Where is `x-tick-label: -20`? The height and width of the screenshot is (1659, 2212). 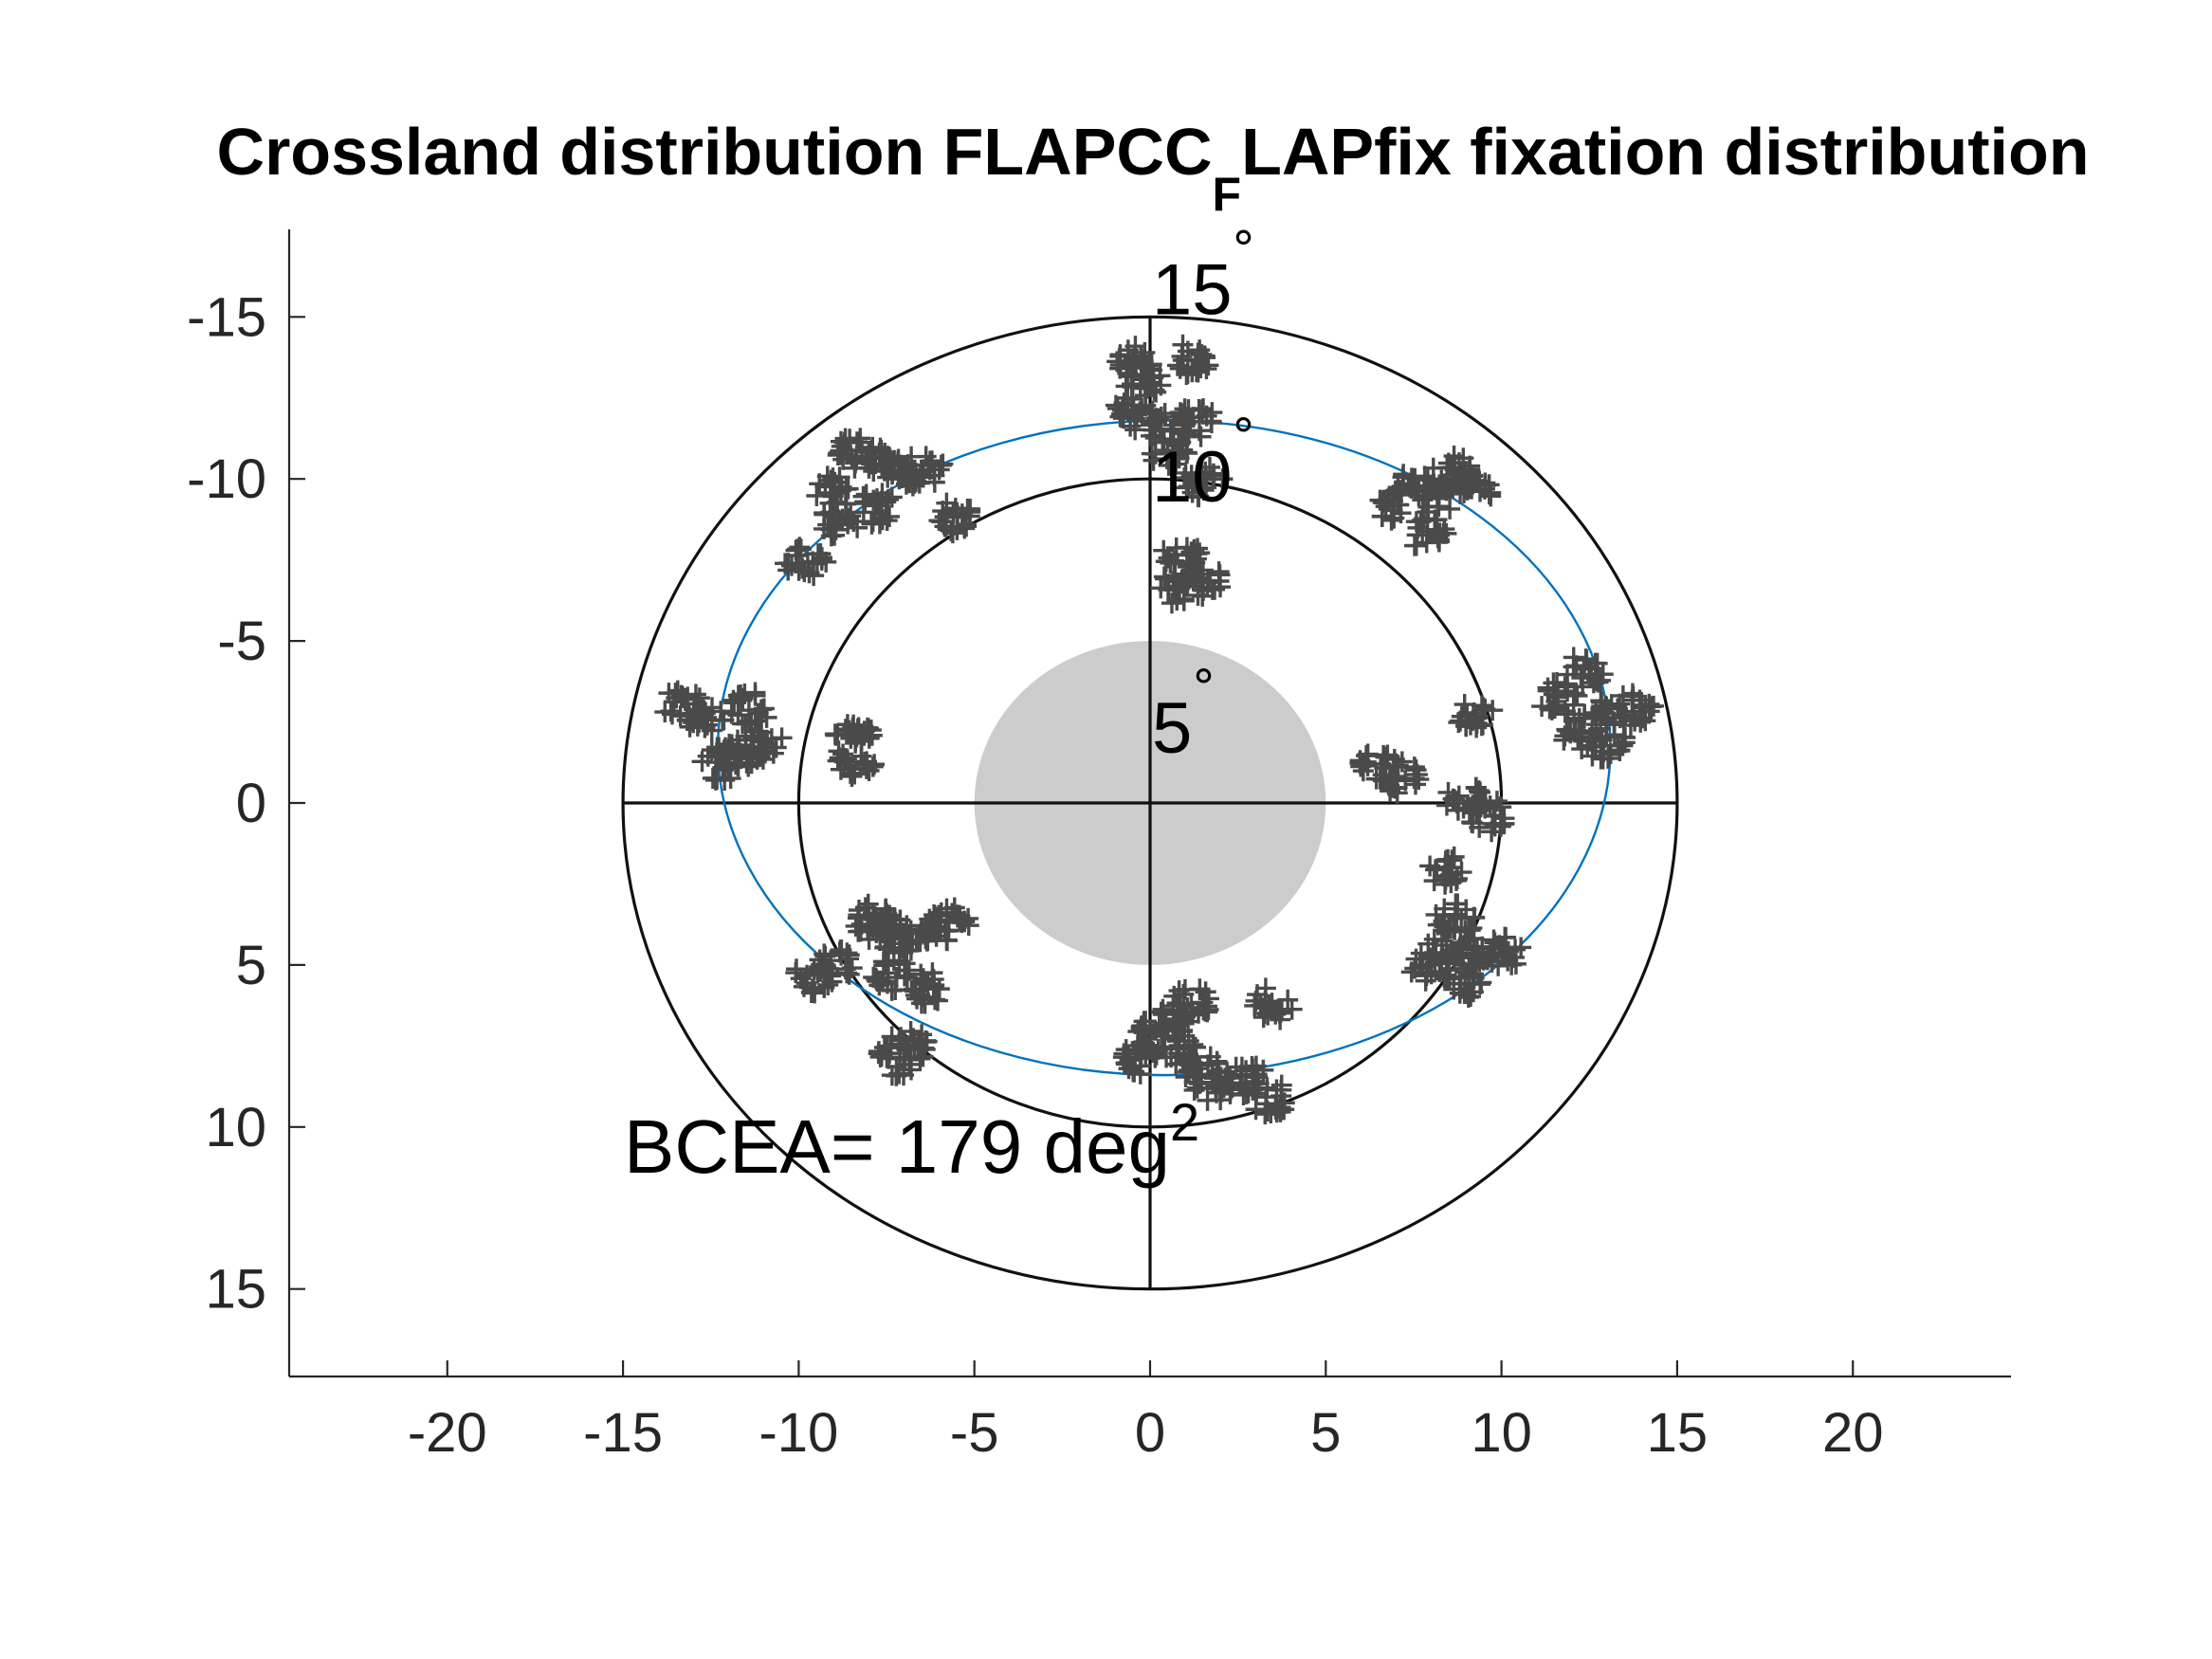 x-tick-label: -20 is located at coordinates (447, 1433).